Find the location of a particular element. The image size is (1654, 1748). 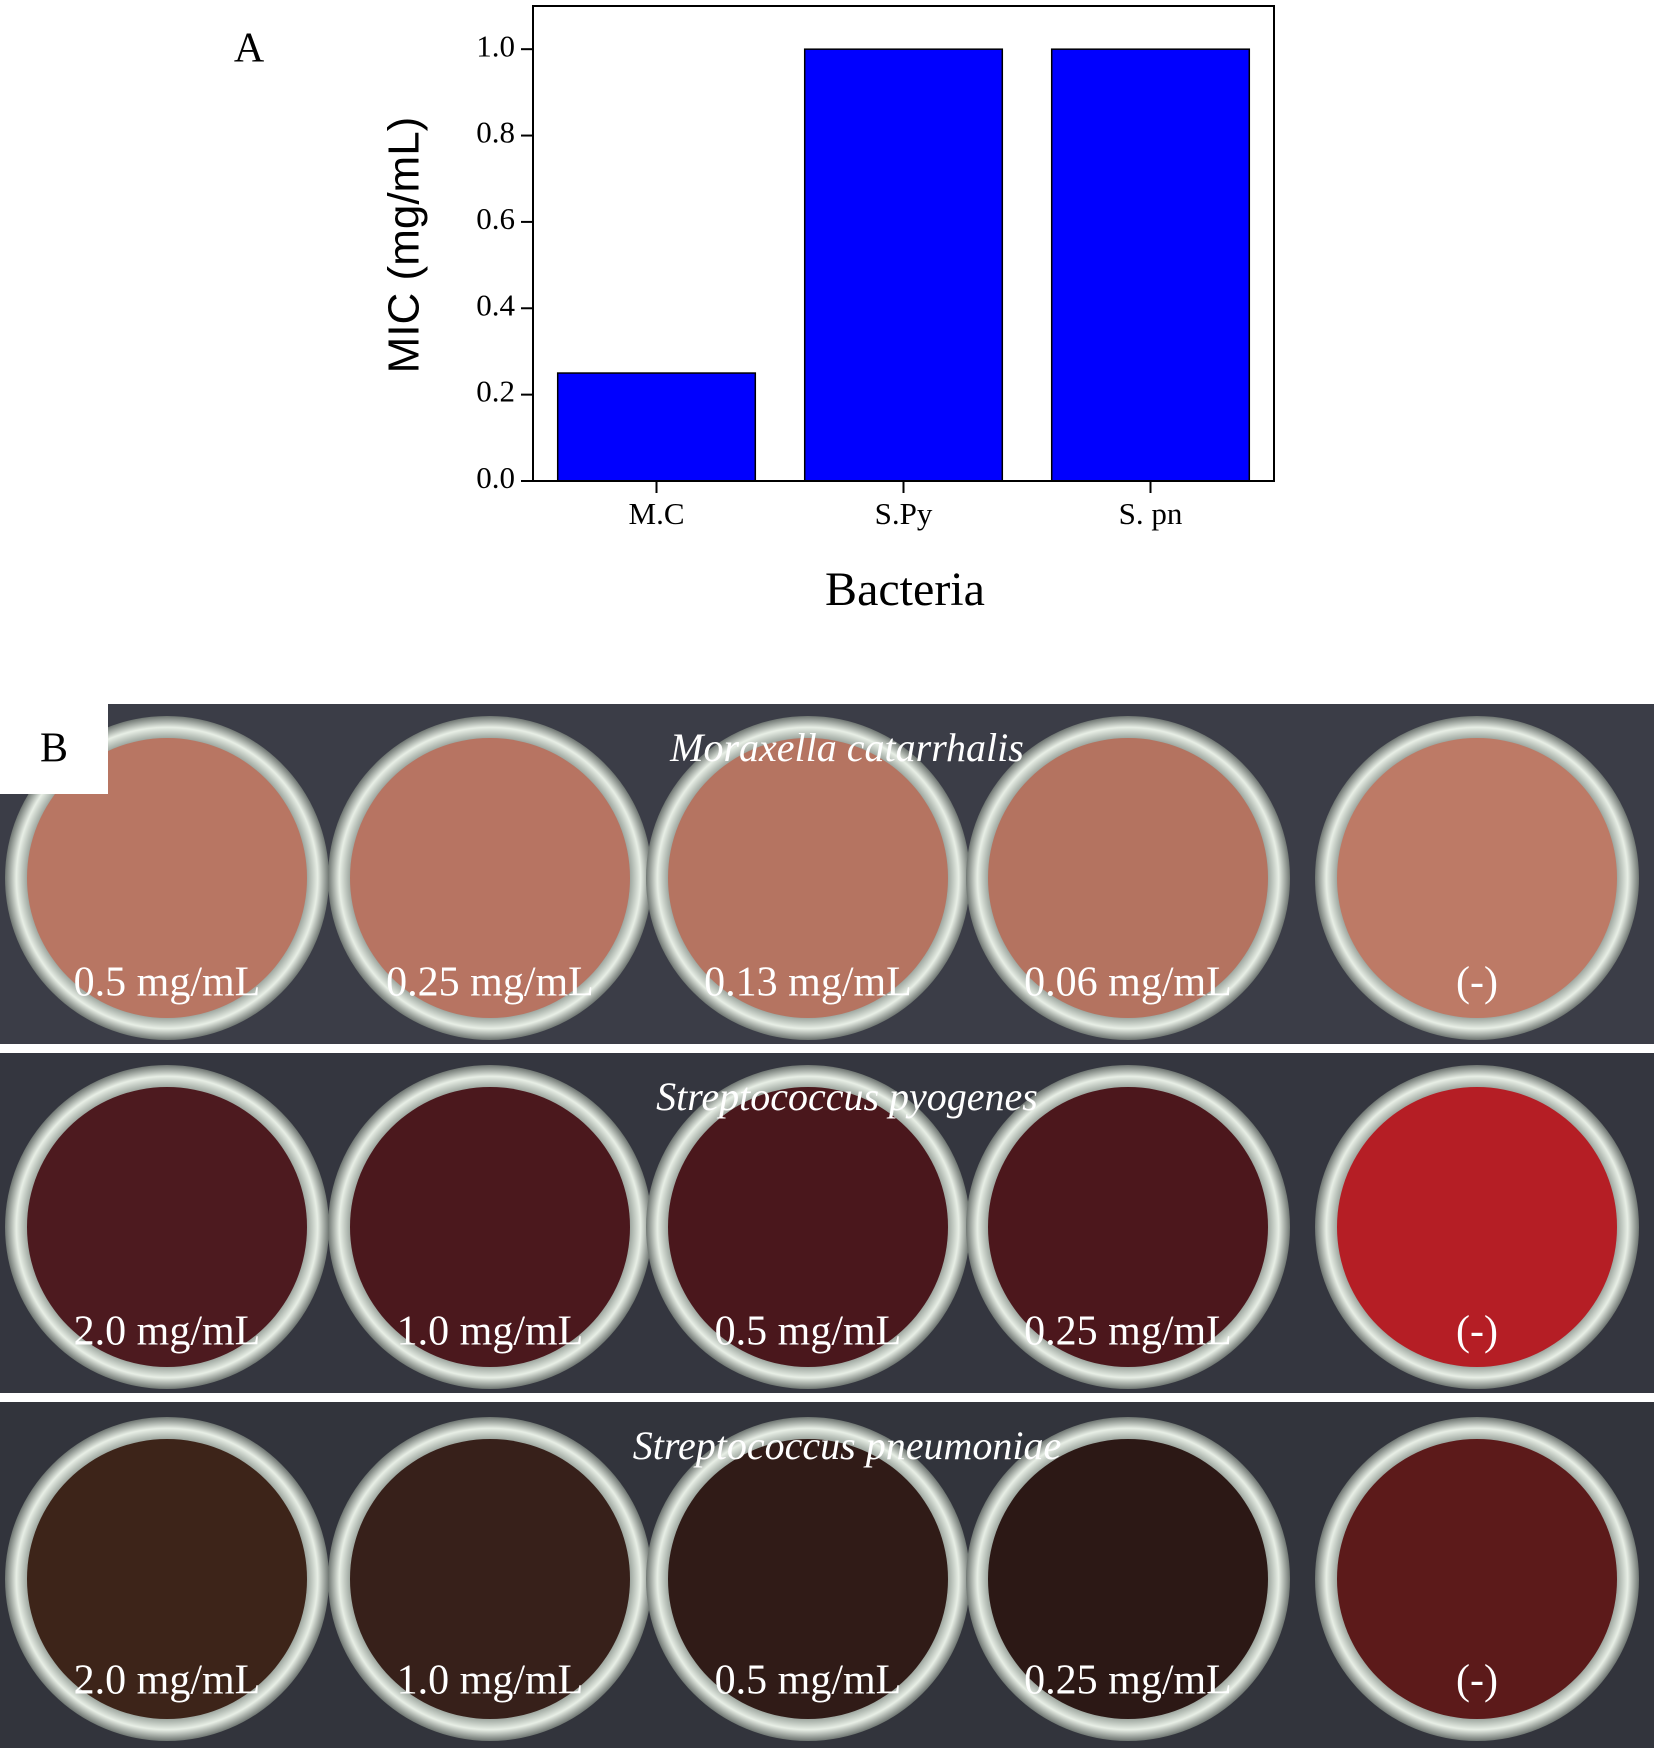

y-tick-label: 1.0 is located at coordinates (495, 45).